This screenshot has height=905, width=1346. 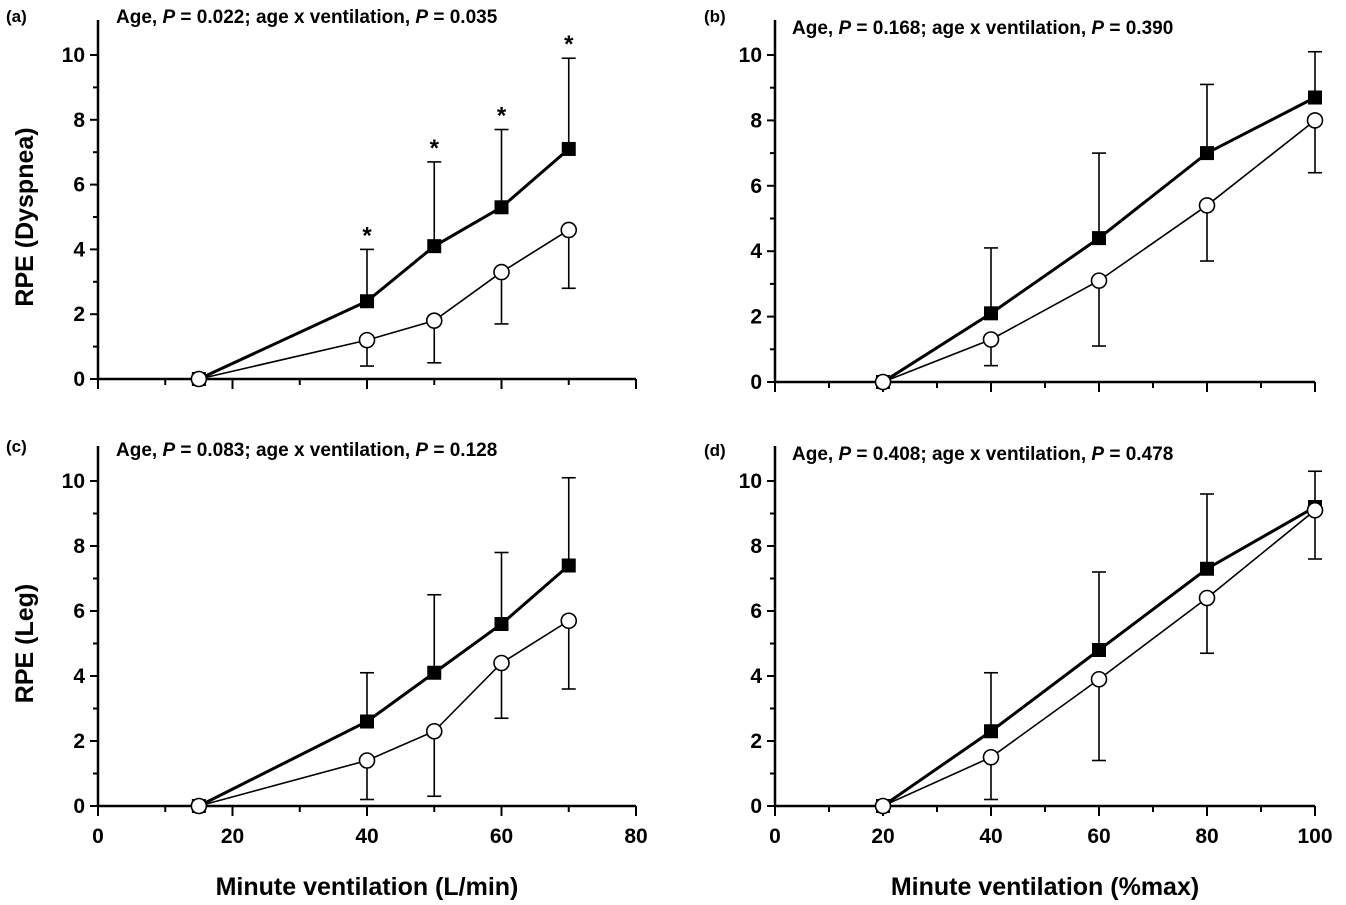 What do you see at coordinates (384, 304) in the screenshot?
I see `series-line-circle` at bounding box center [384, 304].